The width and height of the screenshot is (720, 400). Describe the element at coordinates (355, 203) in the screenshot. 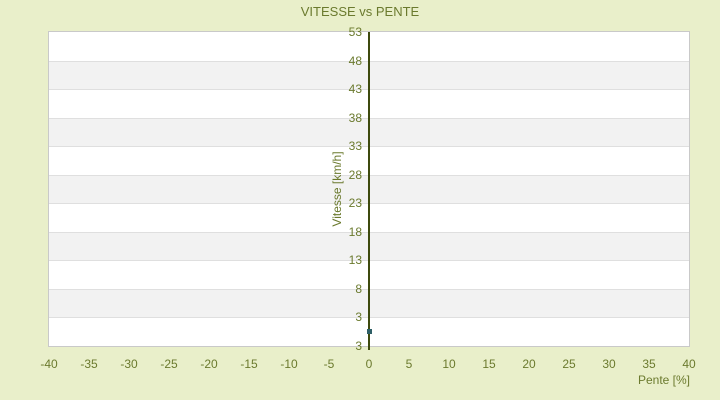

I see `y-tick-label: 23` at that location.